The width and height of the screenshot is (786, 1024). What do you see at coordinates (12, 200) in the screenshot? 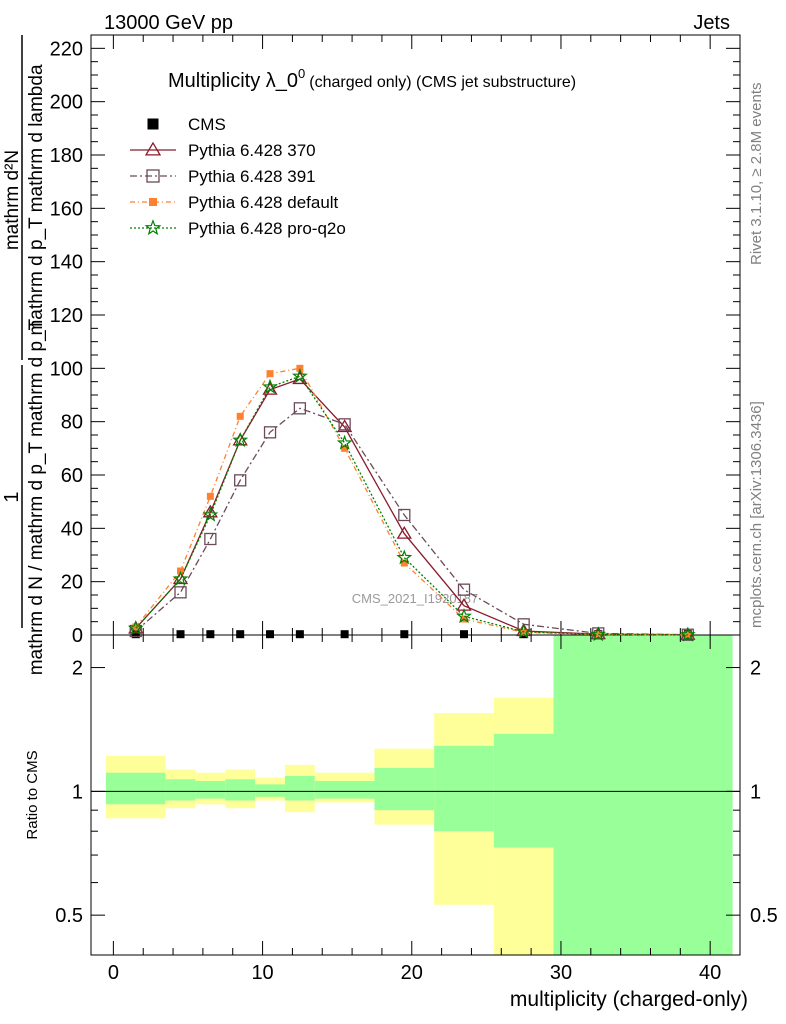
I see `y-label-numerator: mathrm d²N` at bounding box center [12, 200].